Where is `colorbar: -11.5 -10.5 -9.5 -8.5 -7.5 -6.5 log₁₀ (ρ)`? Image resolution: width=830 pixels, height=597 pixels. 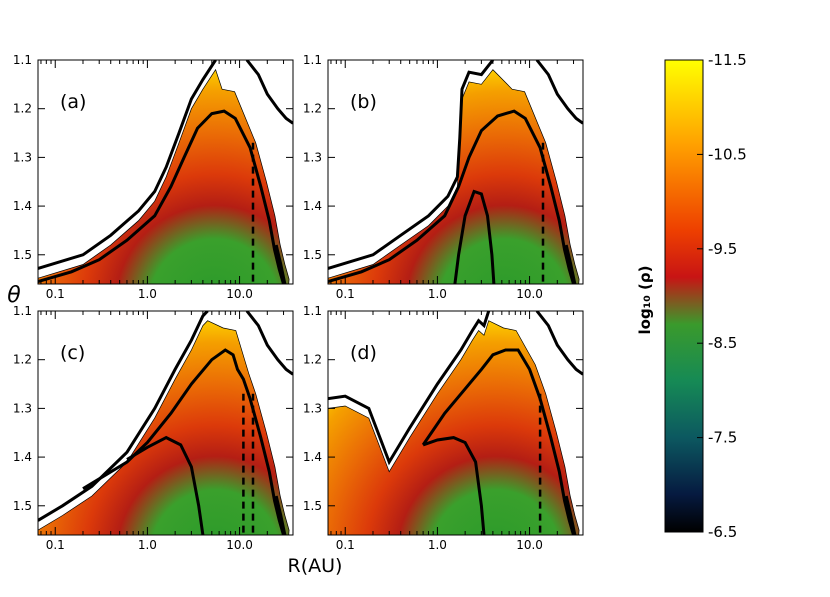
colorbar: -11.5 -10.5 -9.5 -8.5 -7.5 -6.5 log₁₀ (ρ) is located at coordinates (691, 296).